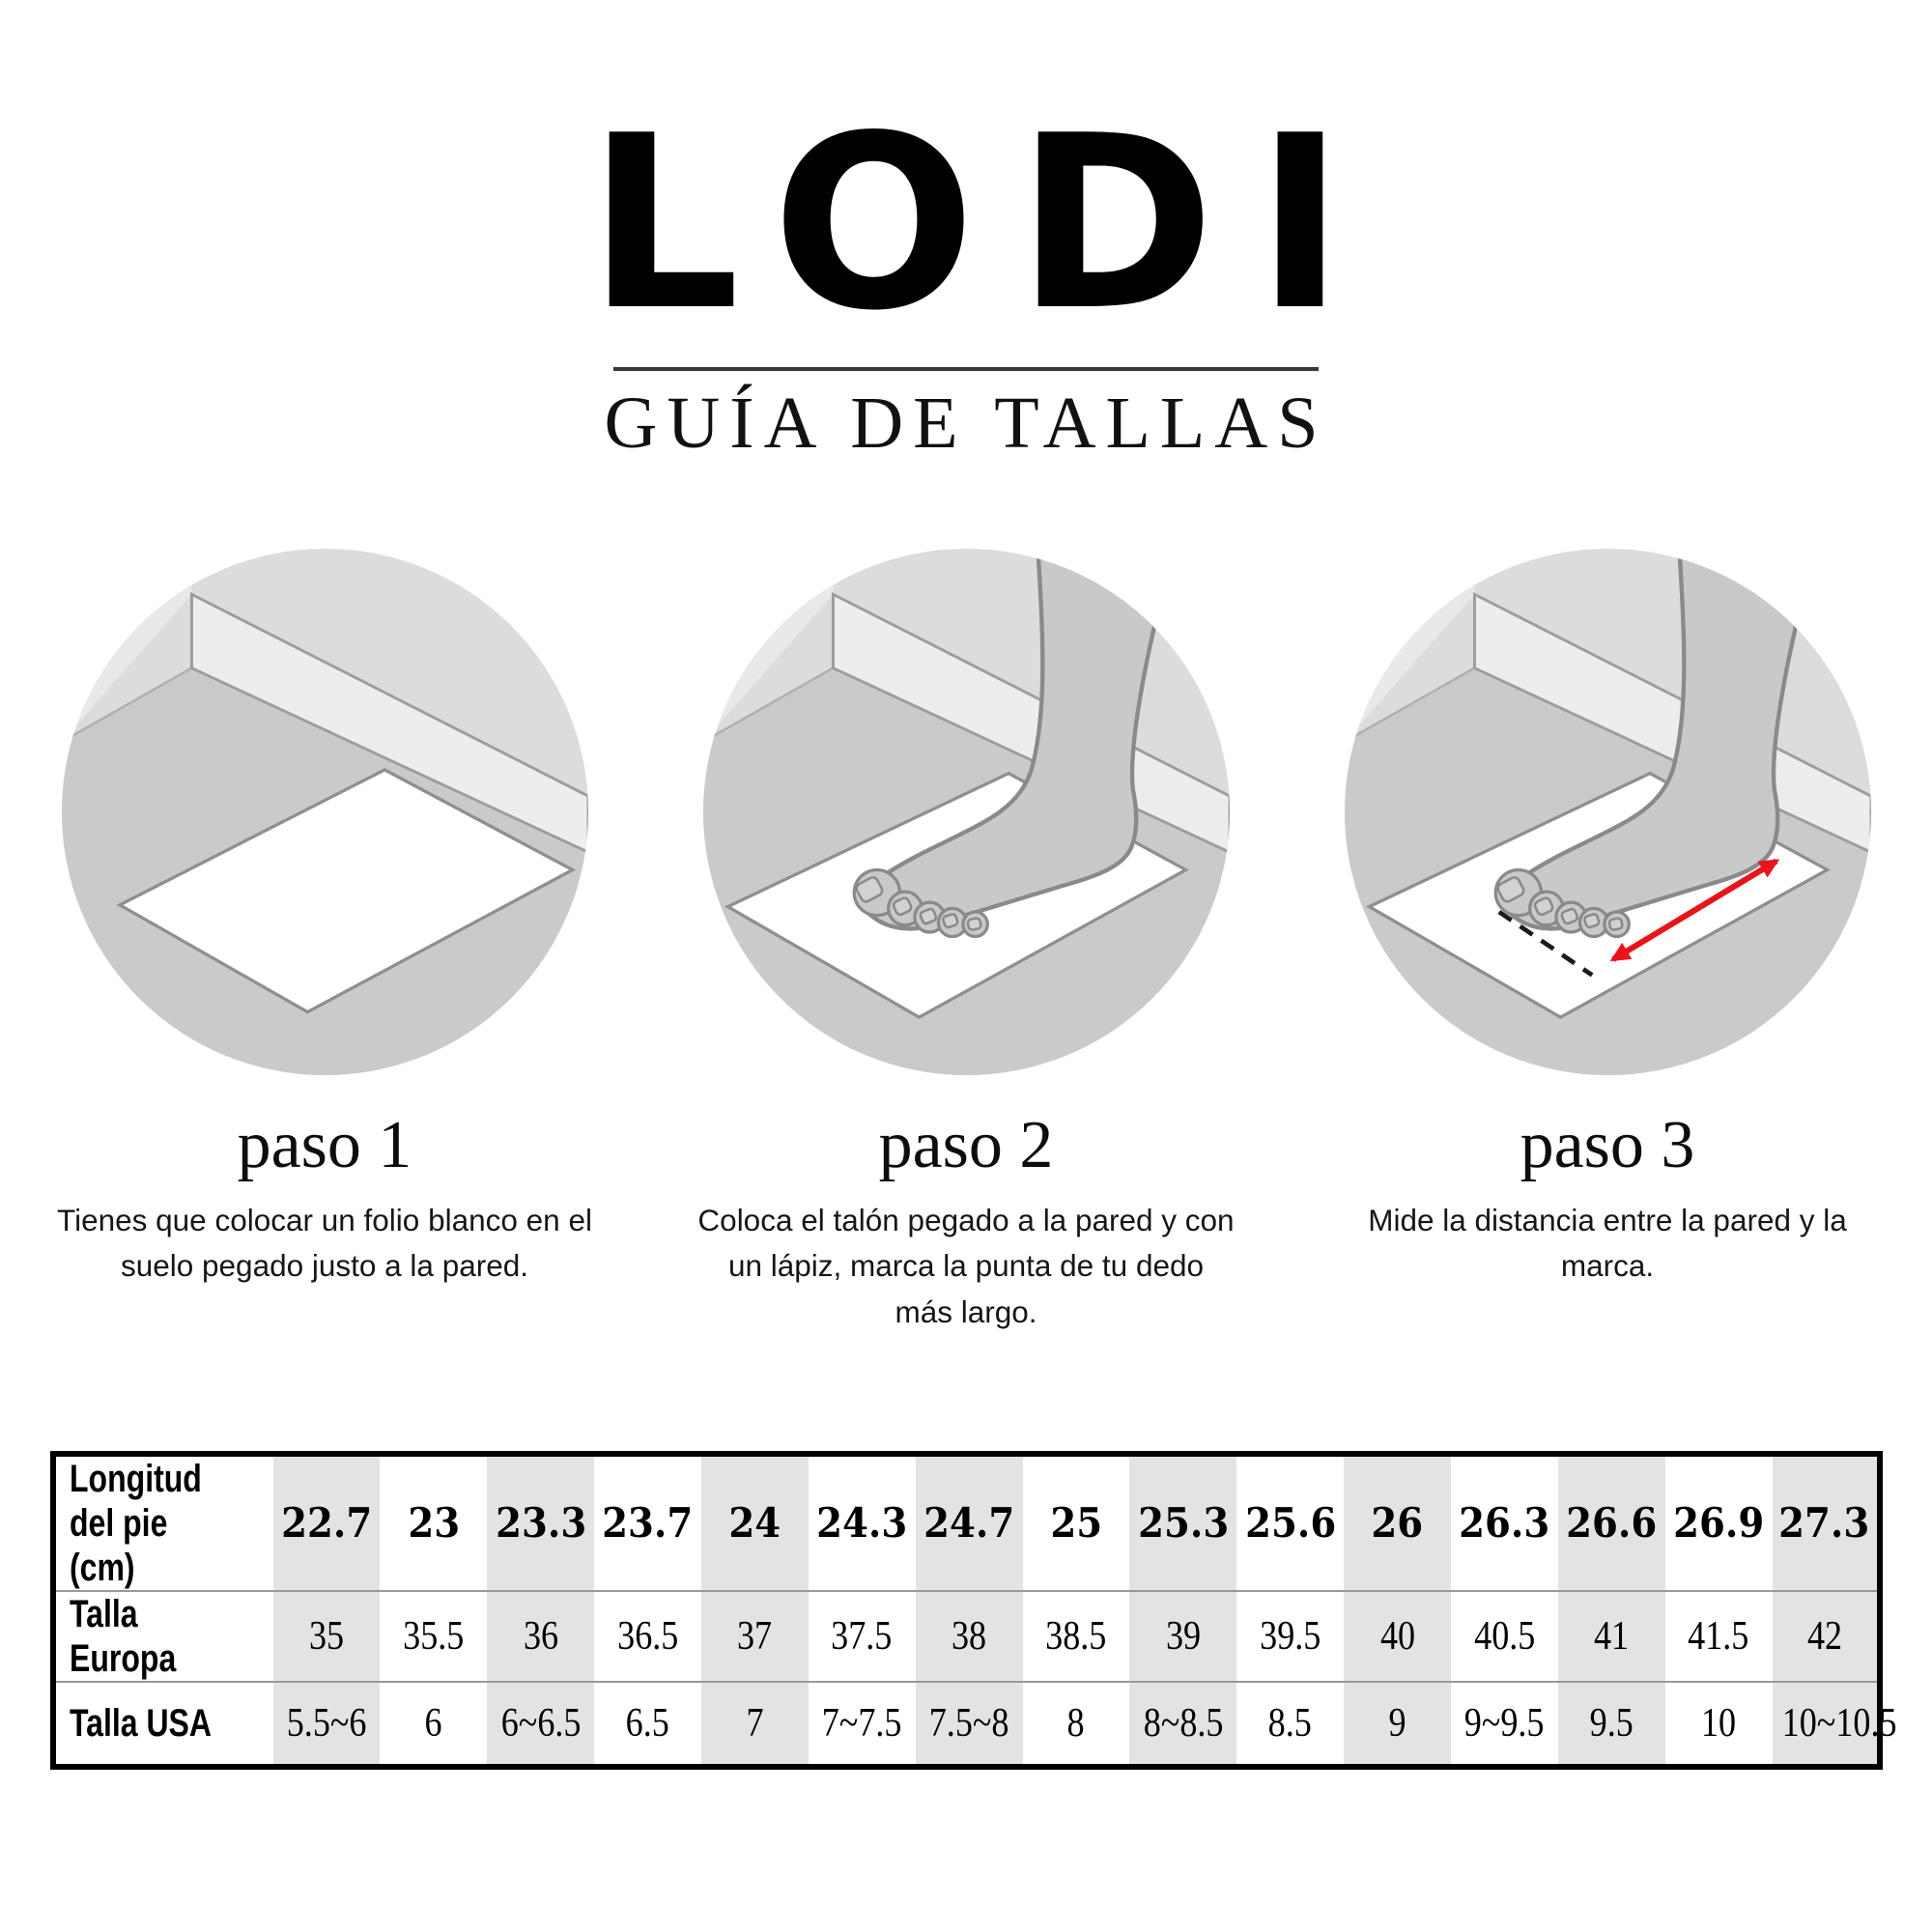 The width and height of the screenshot is (1932, 1932). Describe the element at coordinates (969, 1723) in the screenshot. I see `table-cell: 7.5~8` at that location.